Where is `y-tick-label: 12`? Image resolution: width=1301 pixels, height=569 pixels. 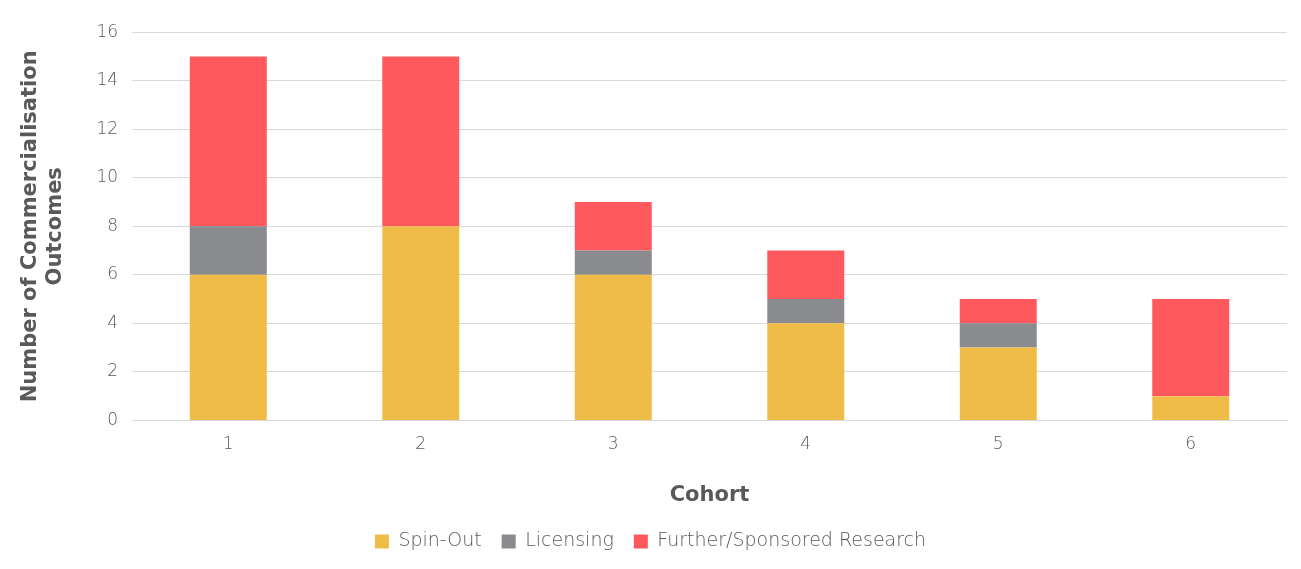
y-tick-label: 12 is located at coordinates (107, 127).